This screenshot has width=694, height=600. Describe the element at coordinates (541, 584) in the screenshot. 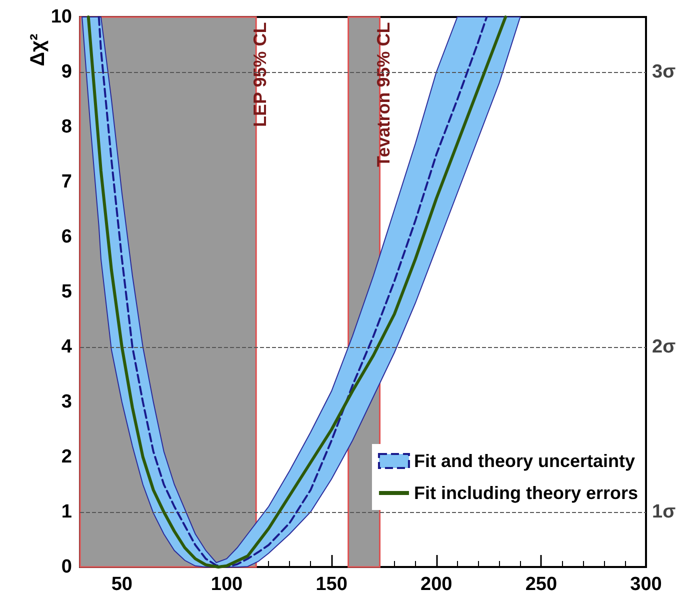

I see `x-tick-label: 250` at that location.